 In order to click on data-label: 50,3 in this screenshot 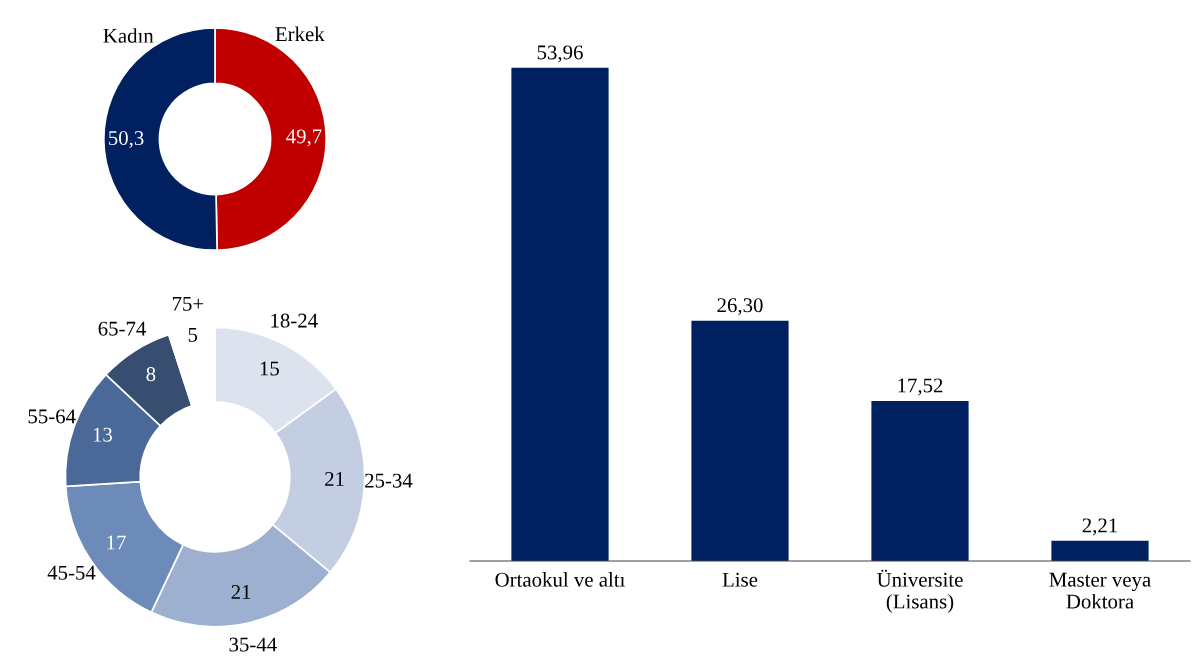, I will do `click(126, 139)`.